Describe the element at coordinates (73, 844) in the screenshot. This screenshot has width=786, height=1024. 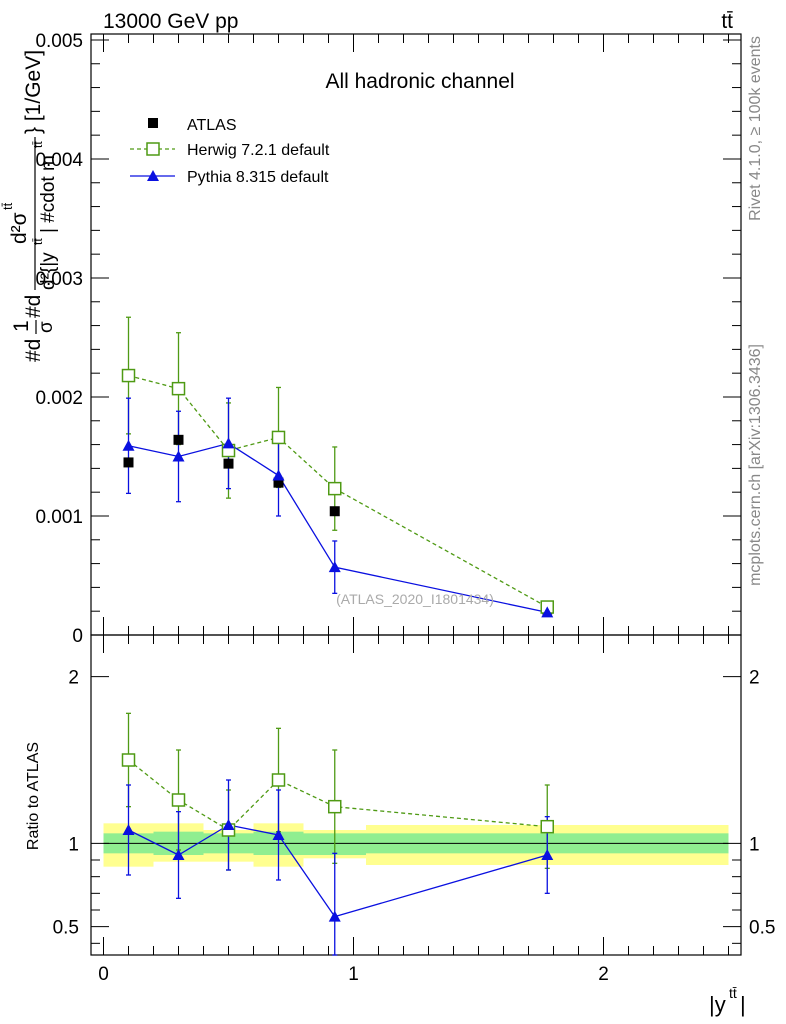
I see `ratio-ytick-label-left: 1` at that location.